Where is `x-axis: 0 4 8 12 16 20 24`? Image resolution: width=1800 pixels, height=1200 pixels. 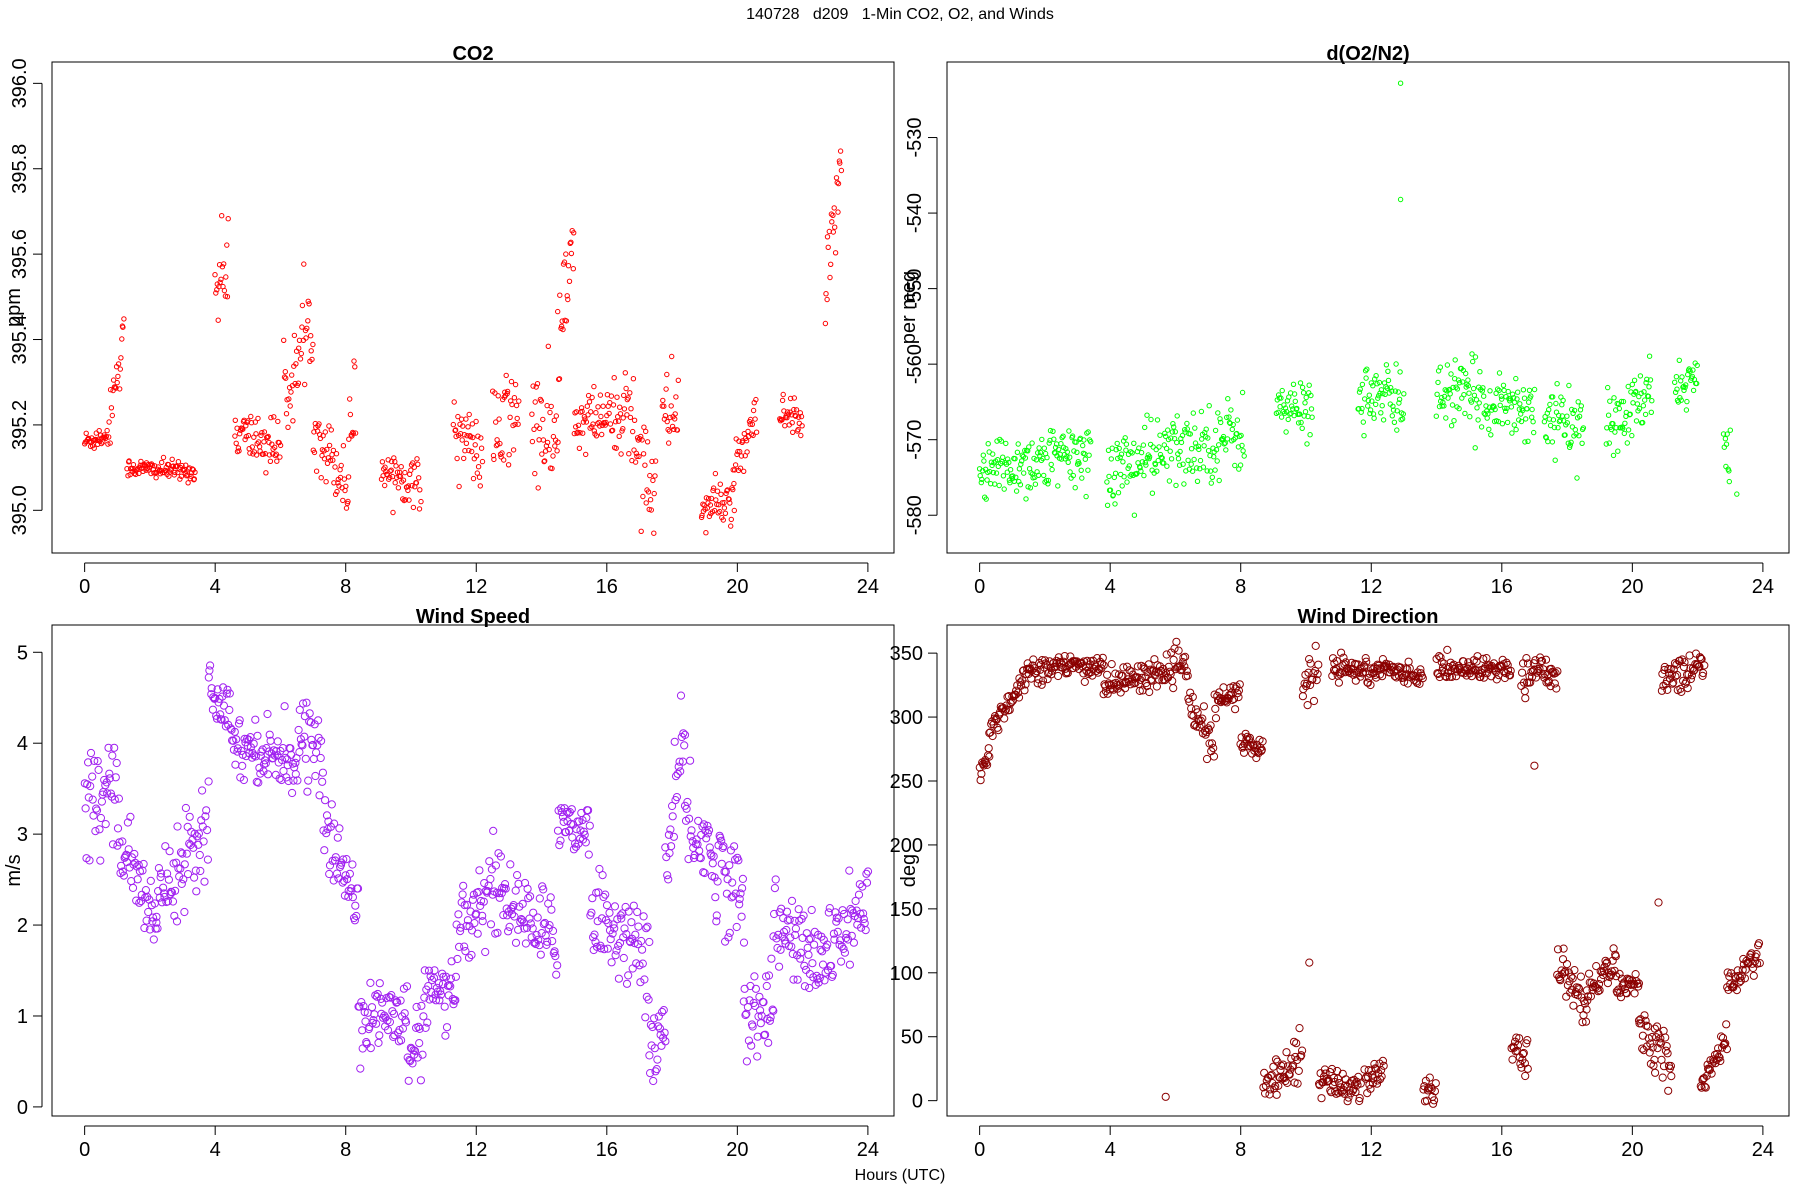 x-axis: 0 4 8 12 16 20 24 is located at coordinates (1374, 1143).